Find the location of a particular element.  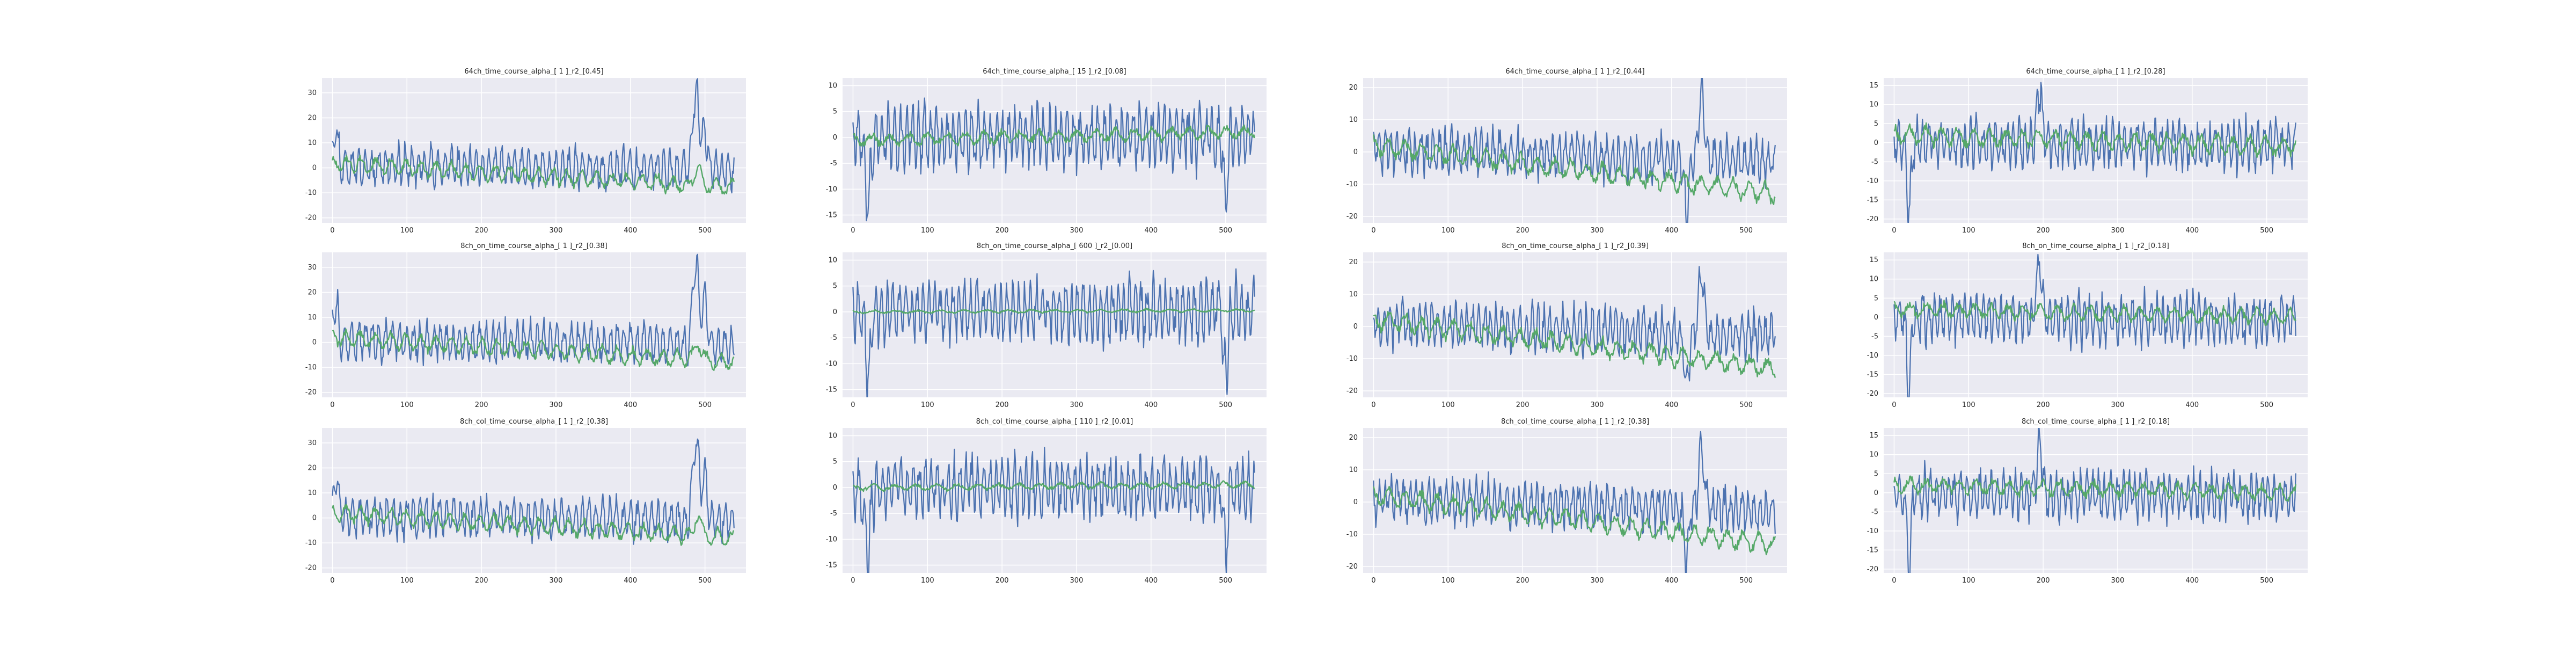

chart-4-series-0-line is located at coordinates (533, 310).